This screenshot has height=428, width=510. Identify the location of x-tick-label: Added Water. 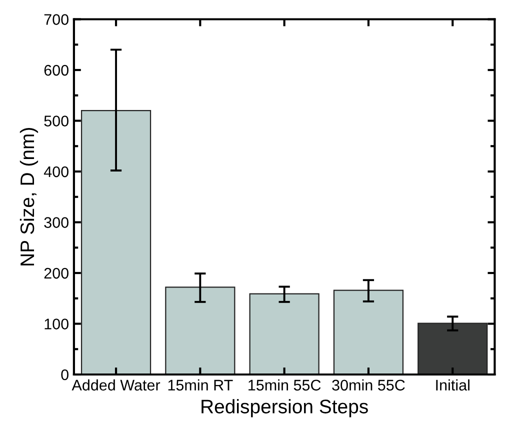
(116, 385).